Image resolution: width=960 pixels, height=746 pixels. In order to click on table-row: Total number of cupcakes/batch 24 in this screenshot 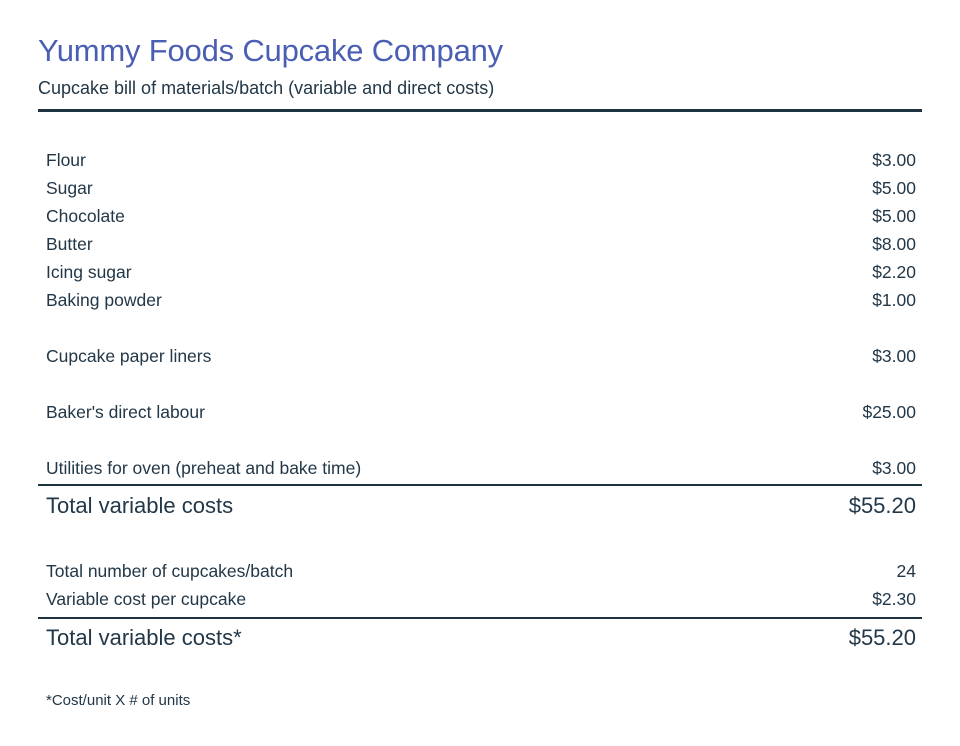, I will do `click(480, 571)`.